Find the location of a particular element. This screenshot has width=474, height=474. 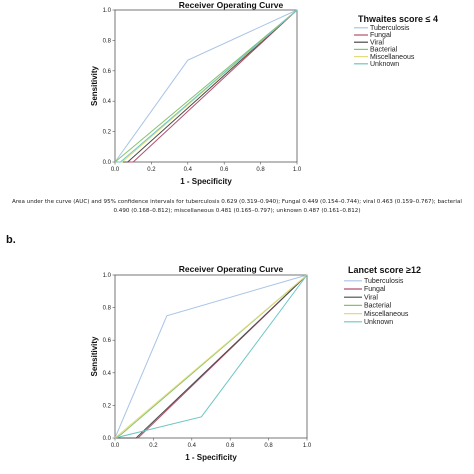

legend-title: Lancet score ≥12 is located at coordinates (384, 270).